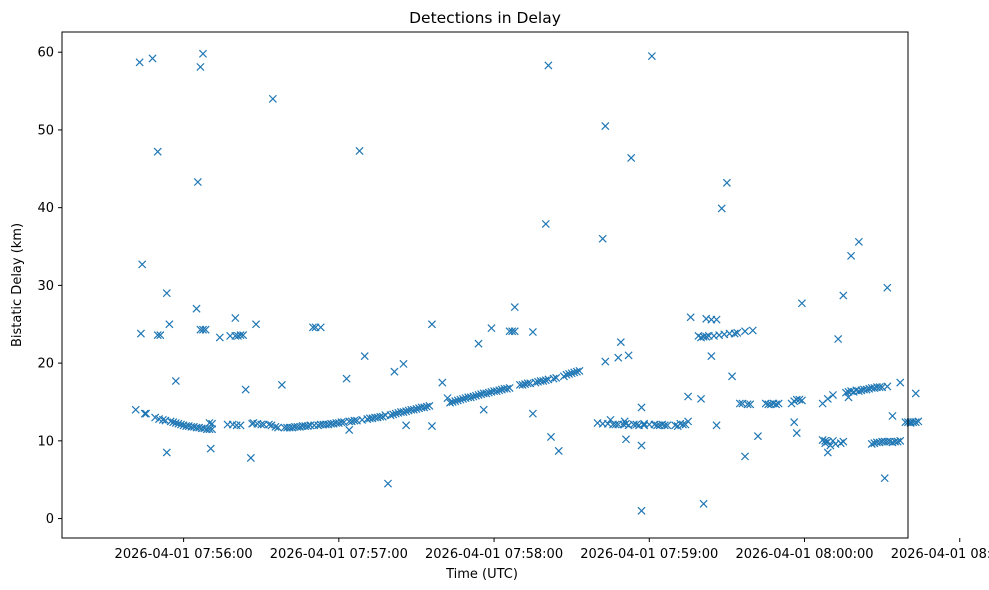  I want to click on x-tick-label: 2026-04-01 08:00:00, so click(804, 554).